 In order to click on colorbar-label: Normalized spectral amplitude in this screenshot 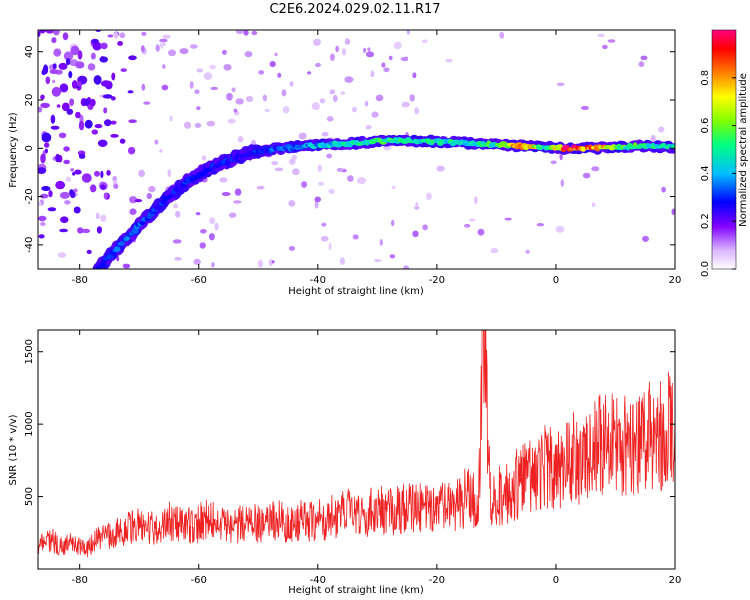, I will do `click(743, 150)`.